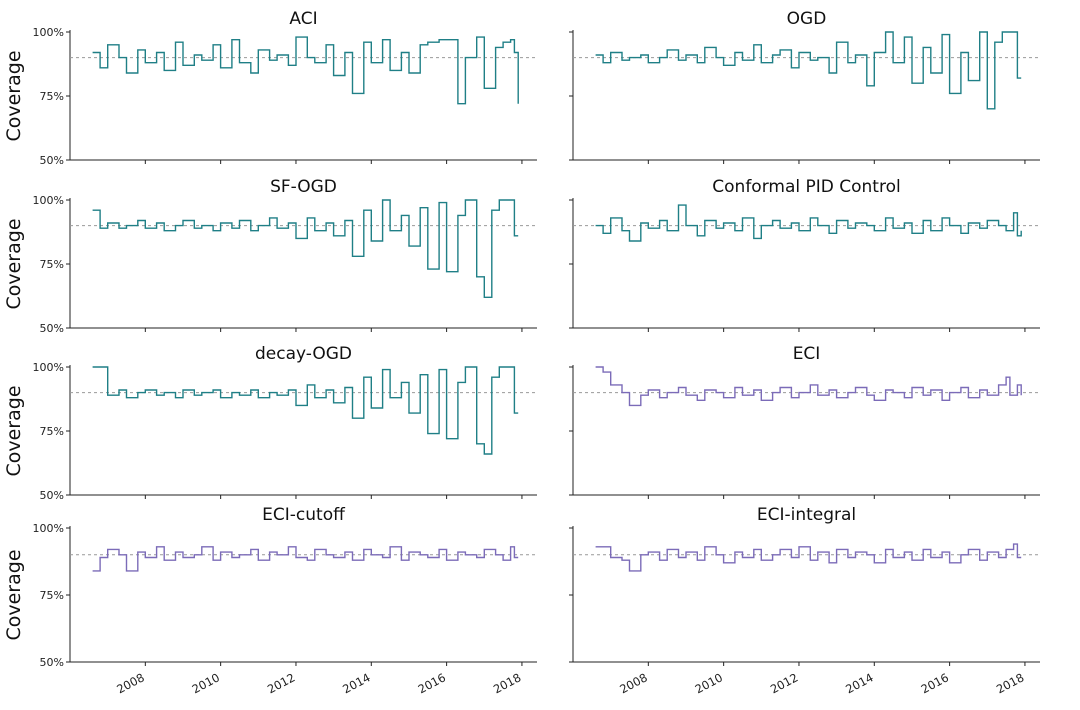  Describe the element at coordinates (807, 354) in the screenshot. I see `panel-title: ECI` at that location.